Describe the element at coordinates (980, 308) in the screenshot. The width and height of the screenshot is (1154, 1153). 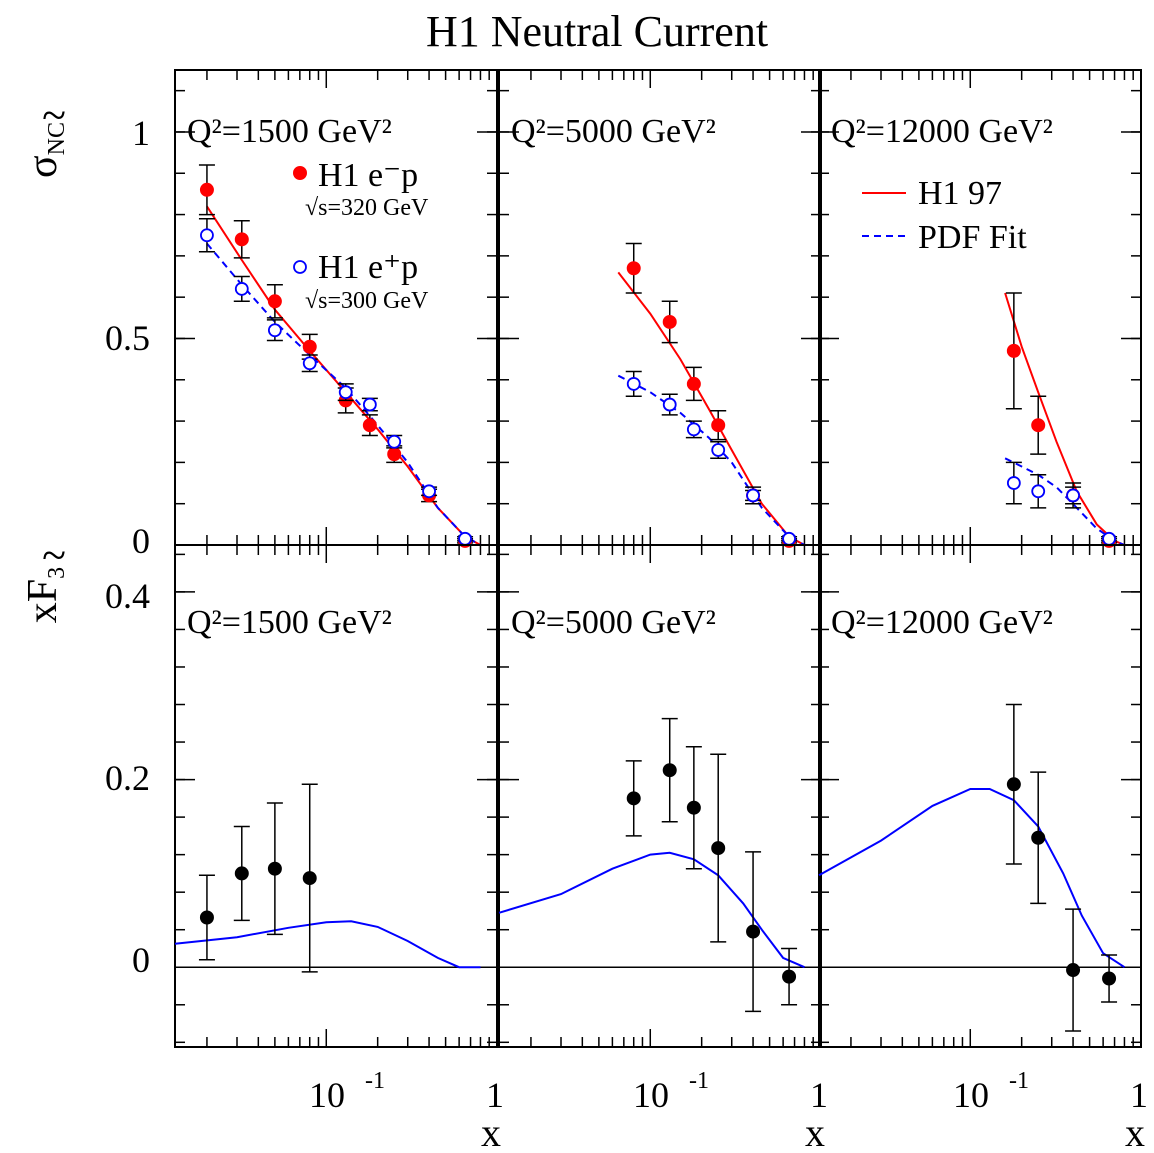
I see `panel-sigma-3: Q²=12000 GeV²` at that location.